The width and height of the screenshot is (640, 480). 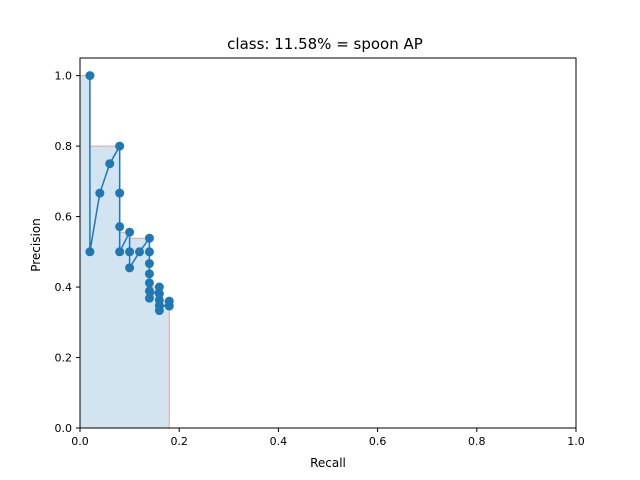 What do you see at coordinates (36, 245) in the screenshot?
I see `y-axis-label: Precision` at bounding box center [36, 245].